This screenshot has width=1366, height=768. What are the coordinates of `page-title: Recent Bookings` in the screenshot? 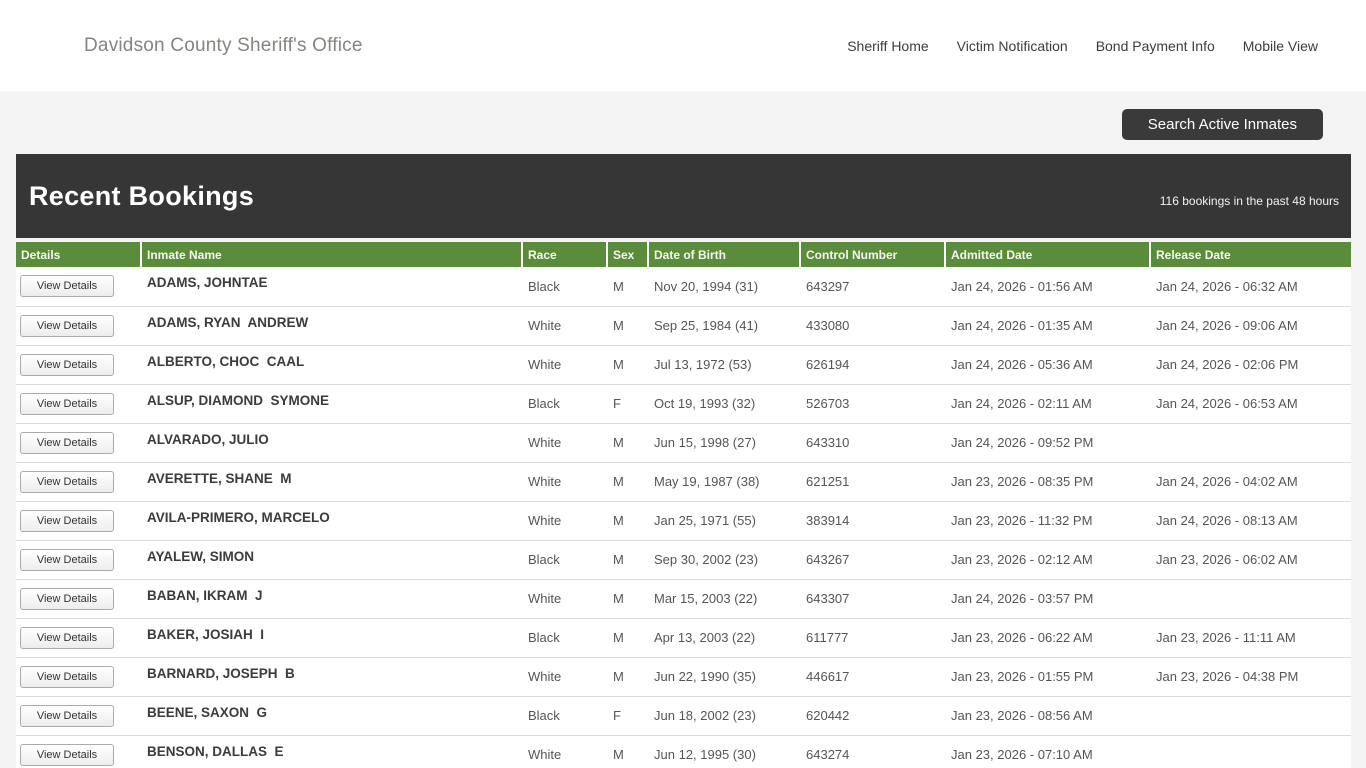 It's located at (142, 195).